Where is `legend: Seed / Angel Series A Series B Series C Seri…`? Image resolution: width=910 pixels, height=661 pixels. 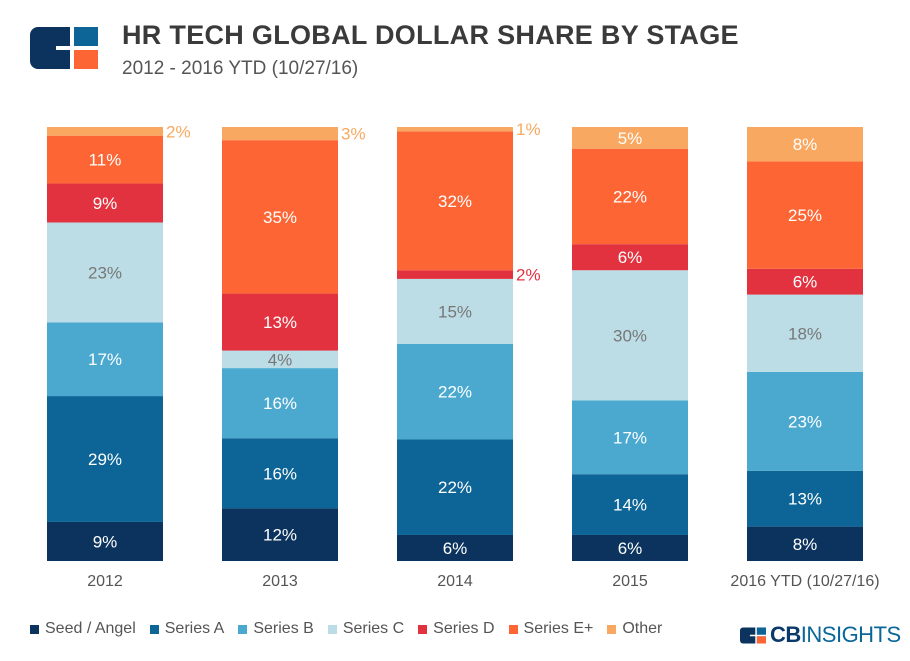 legend: Seed / Angel Series A Series B Series C Seri… is located at coordinates (346, 629).